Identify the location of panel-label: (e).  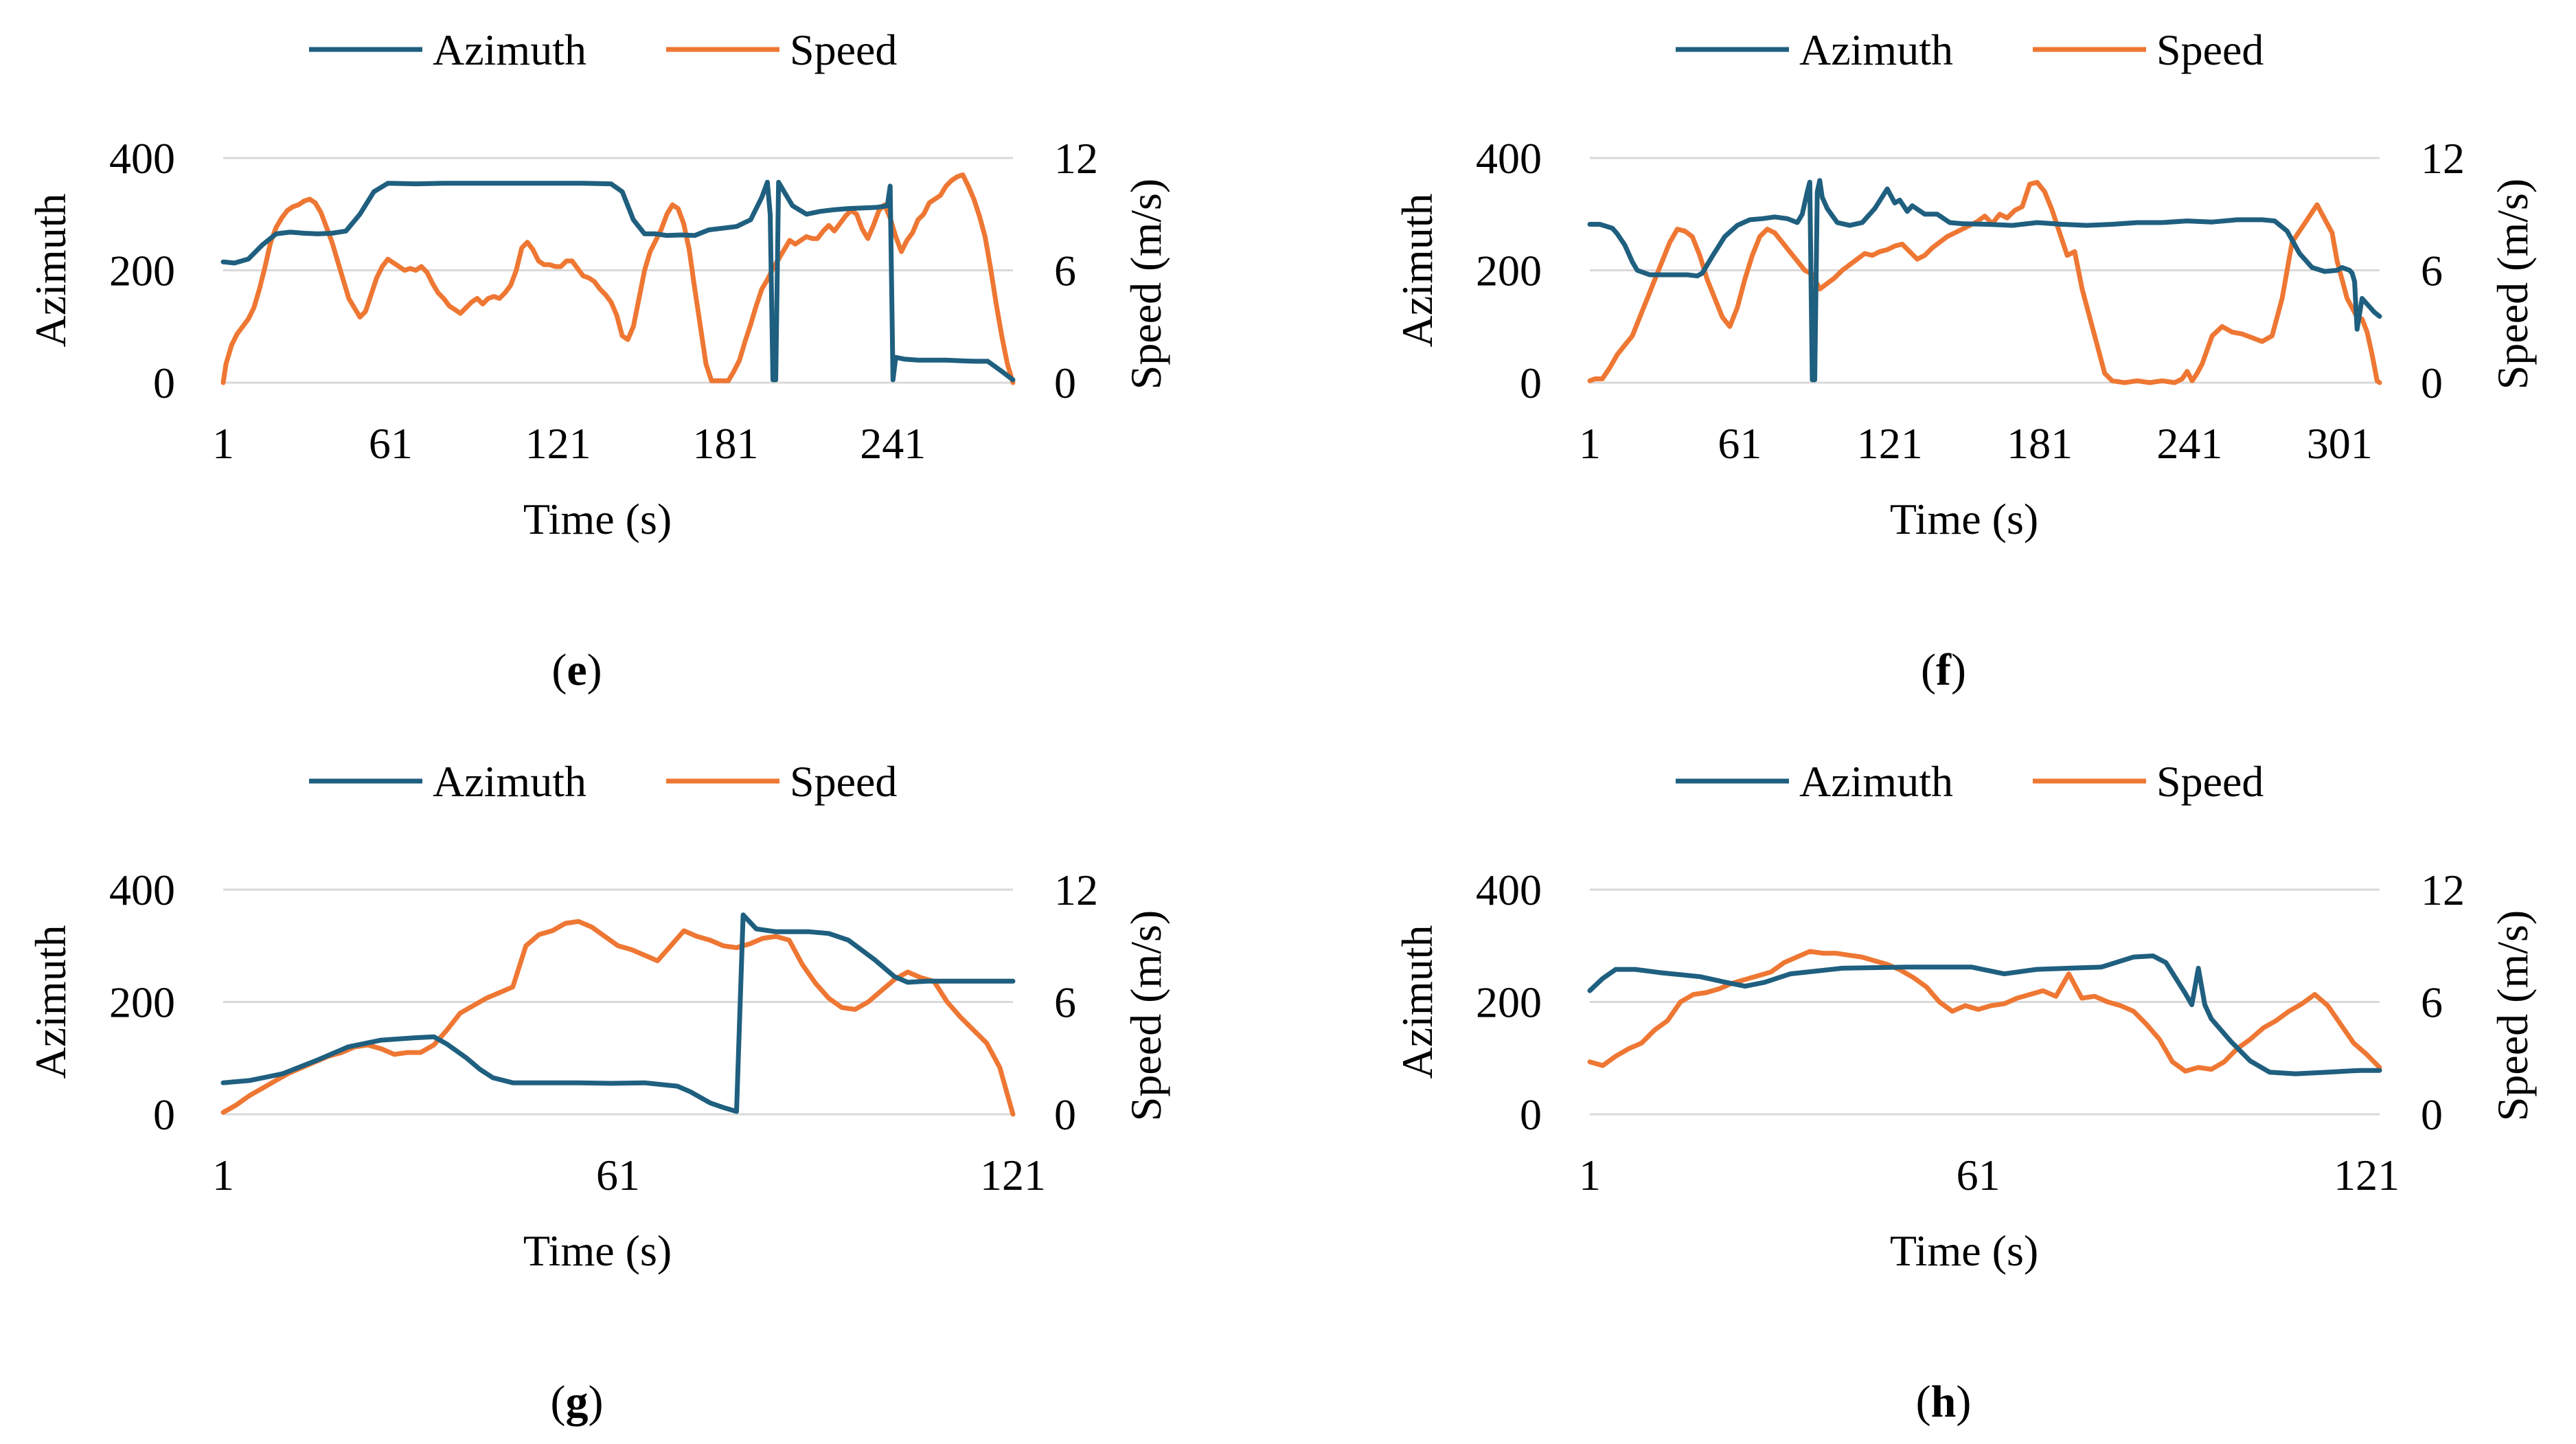
(576, 670).